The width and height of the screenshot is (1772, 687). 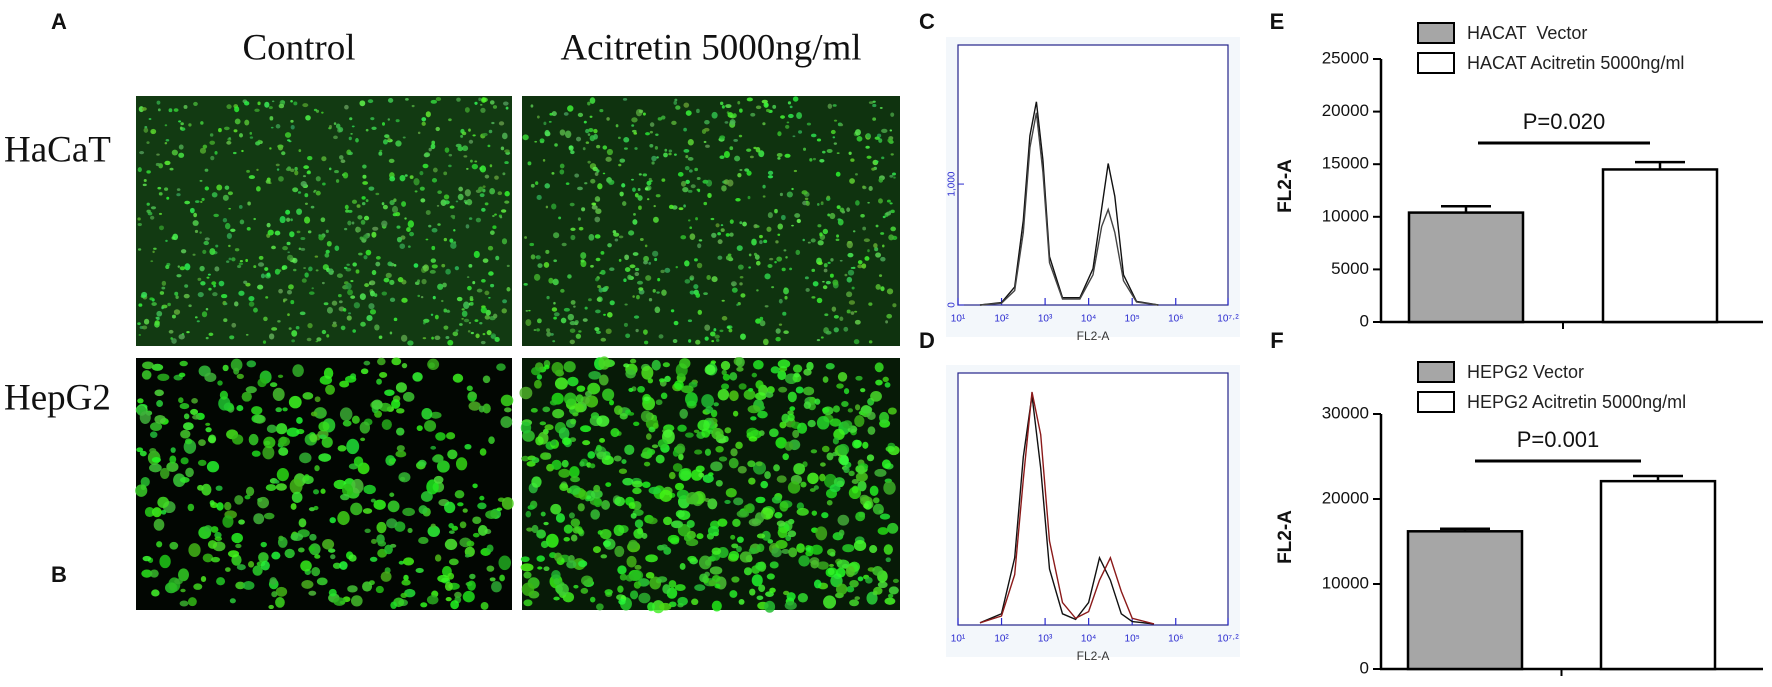 What do you see at coordinates (1001, 319) in the screenshot?
I see `x-tick-label: 10²` at bounding box center [1001, 319].